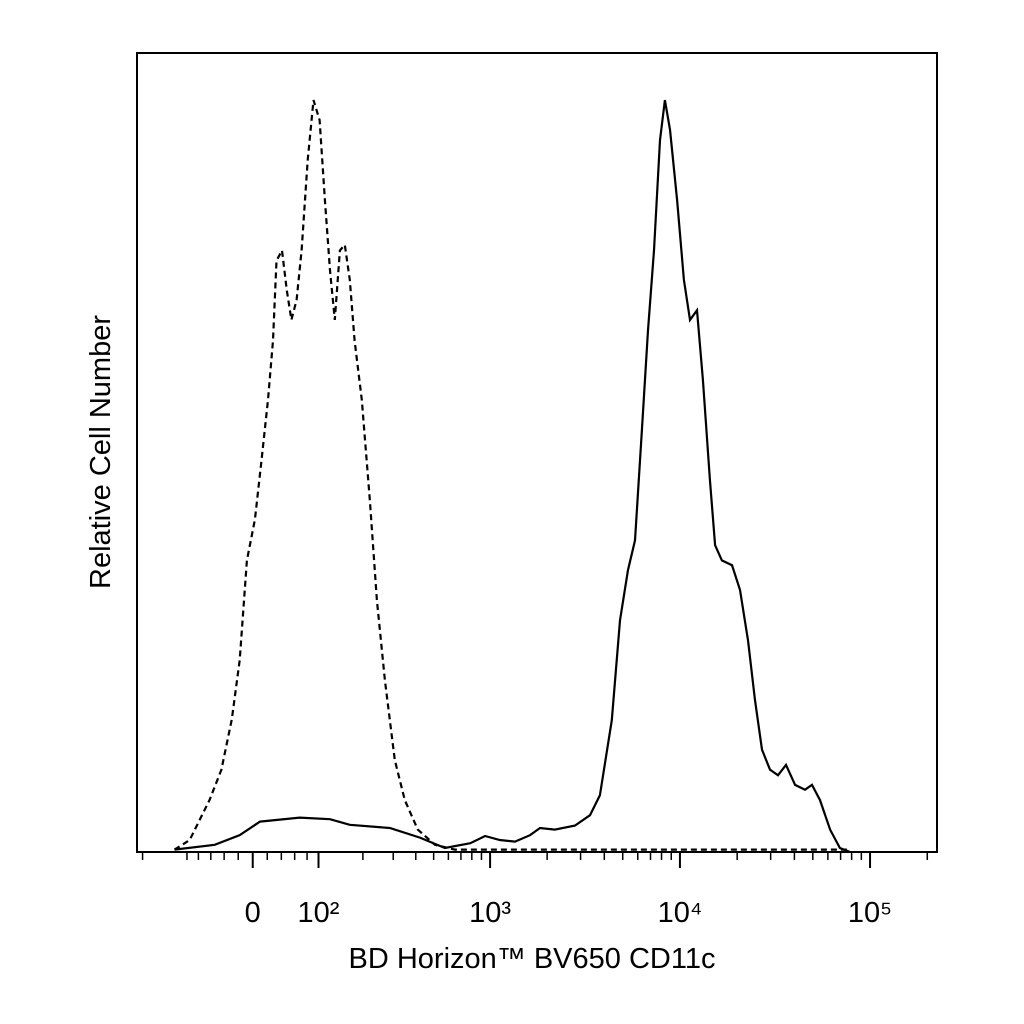  What do you see at coordinates (680, 913) in the screenshot?
I see `x-tick-label: 10⁴` at bounding box center [680, 913].